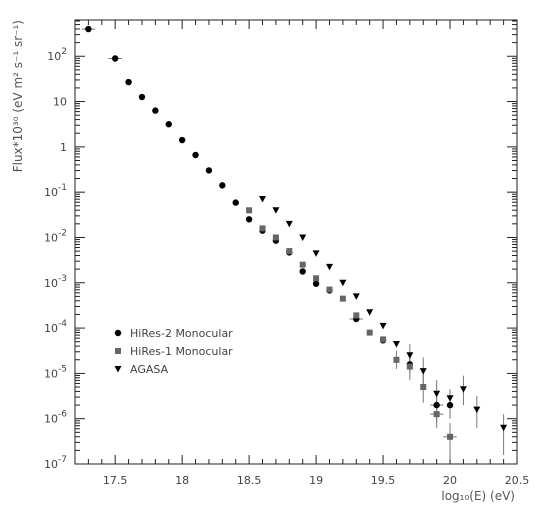 Image resolution: width=554 pixels, height=521 pixels. Describe the element at coordinates (18, 96) in the screenshot. I see `y-axis-label: Flux*10³⁰ (eV m² s⁻¹ sr⁻¹)` at that location.